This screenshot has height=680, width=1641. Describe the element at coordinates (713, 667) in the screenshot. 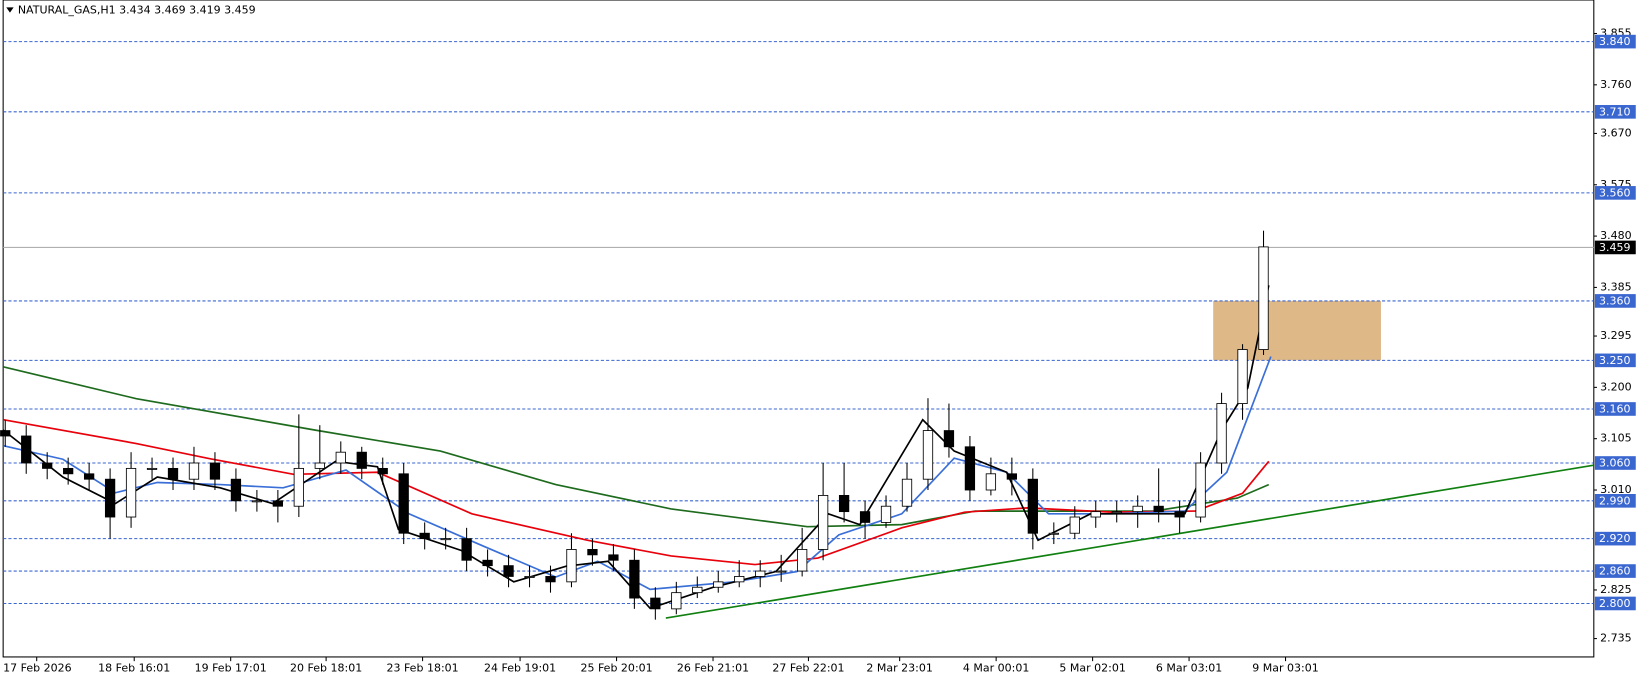

I see `x-tick-label: 26 Feb 21:01` at that location.